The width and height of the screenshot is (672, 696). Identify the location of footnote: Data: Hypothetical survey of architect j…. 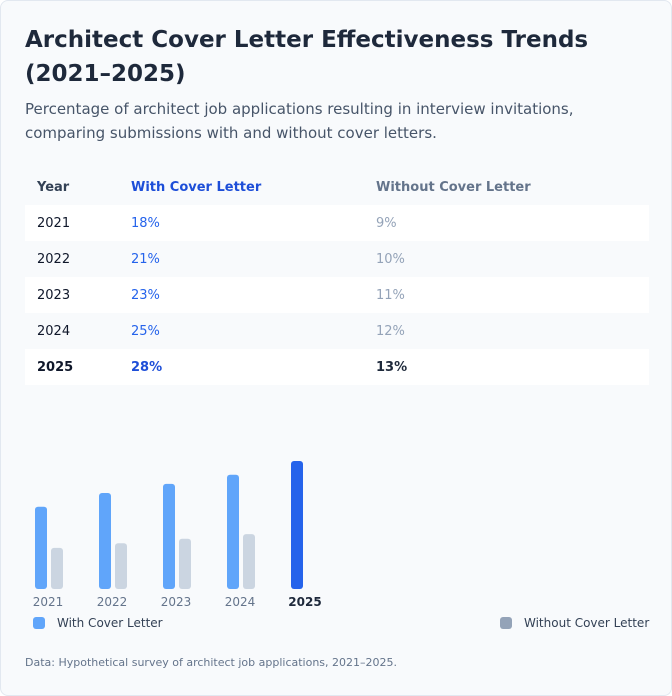
(211, 662).